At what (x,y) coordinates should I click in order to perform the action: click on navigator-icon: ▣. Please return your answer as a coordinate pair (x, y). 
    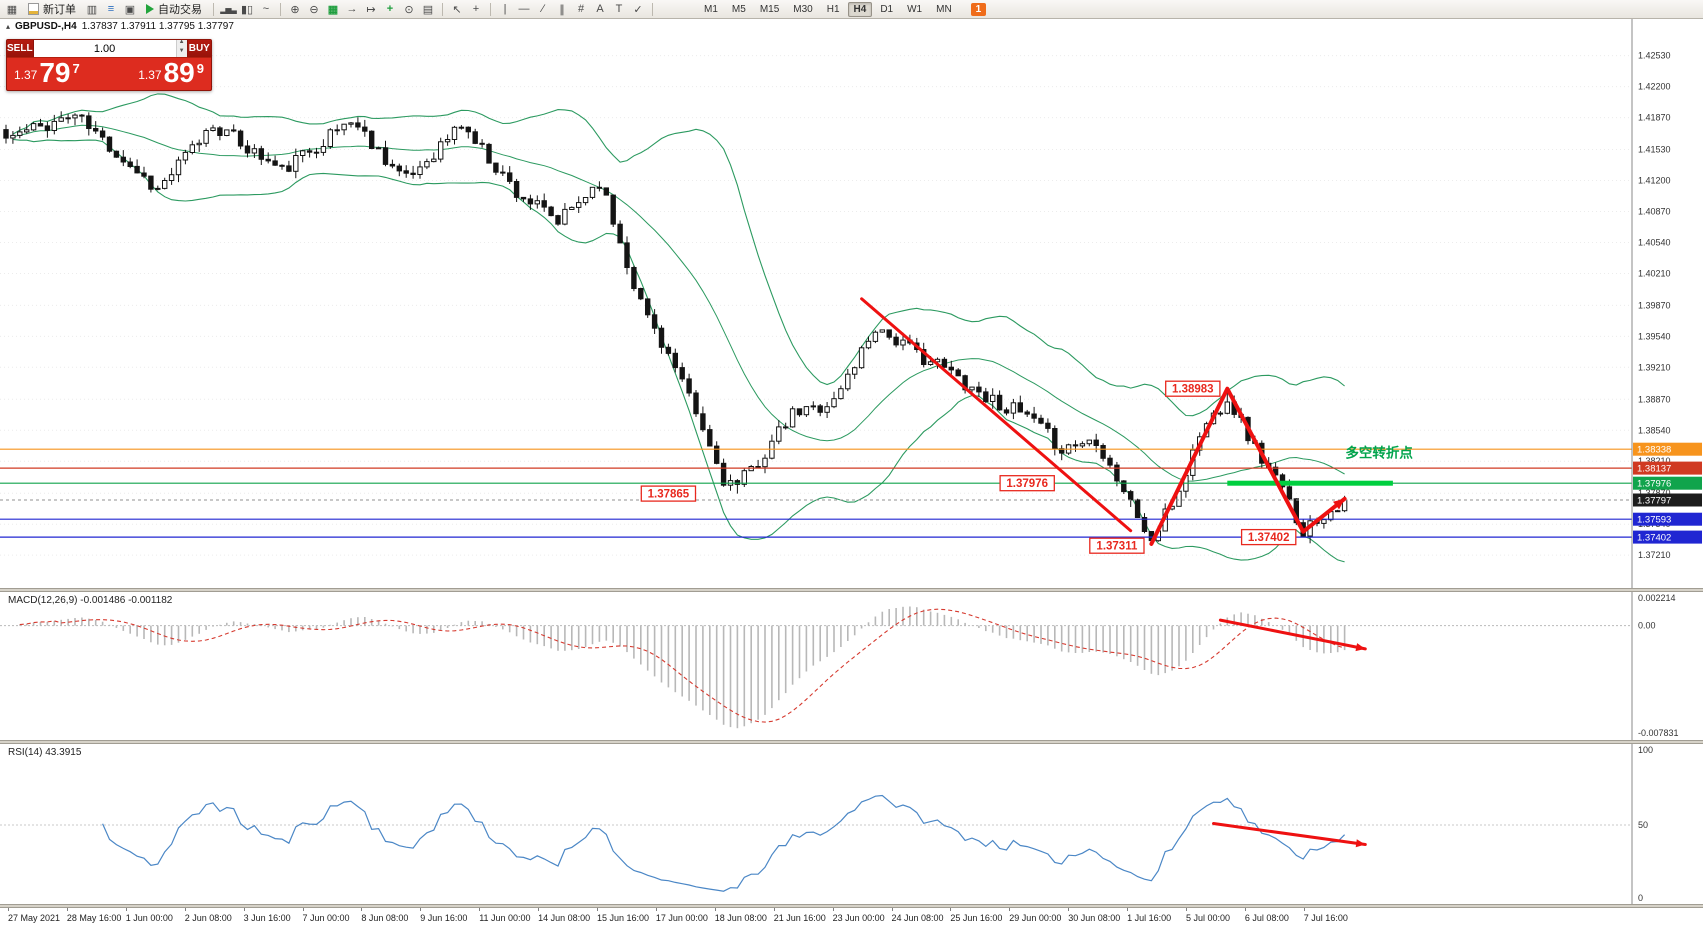
    Looking at the image, I should click on (130, 9).